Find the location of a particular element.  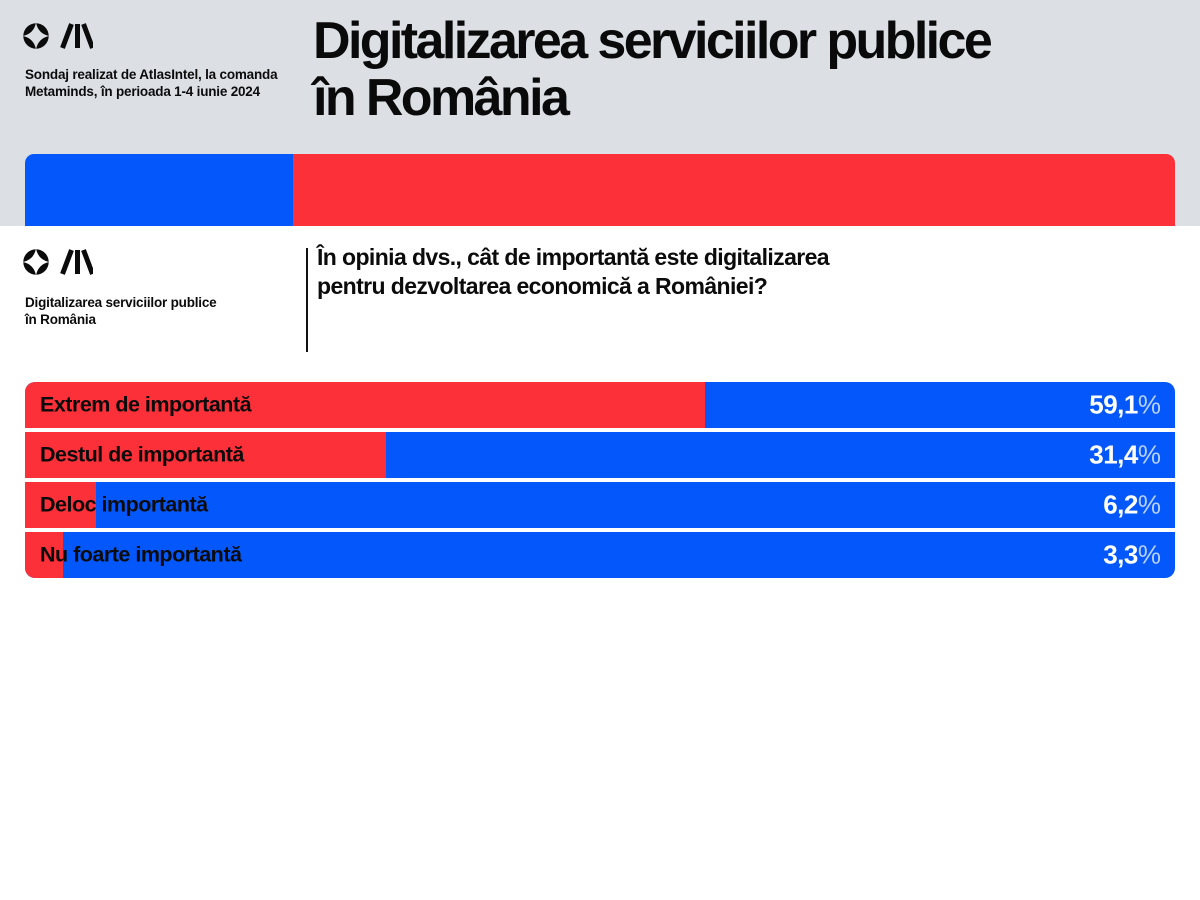

banner-red-segment is located at coordinates (733, 190).